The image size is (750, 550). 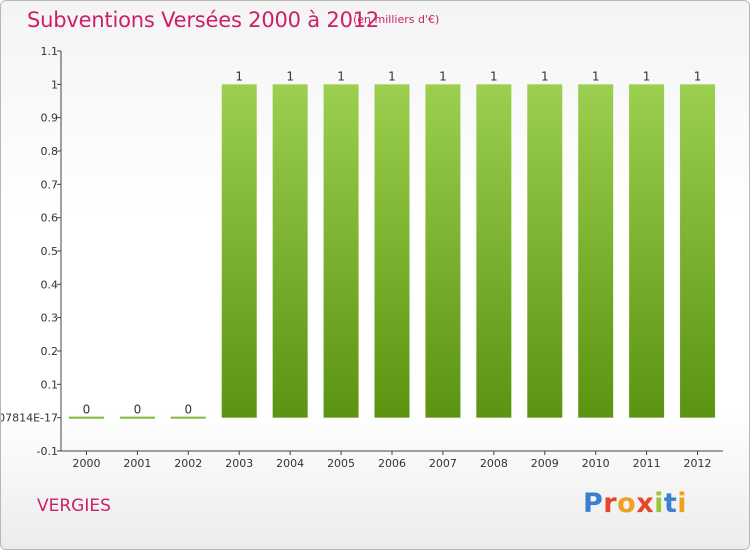 I want to click on y-tick-label: 0.6, so click(x=50, y=218).